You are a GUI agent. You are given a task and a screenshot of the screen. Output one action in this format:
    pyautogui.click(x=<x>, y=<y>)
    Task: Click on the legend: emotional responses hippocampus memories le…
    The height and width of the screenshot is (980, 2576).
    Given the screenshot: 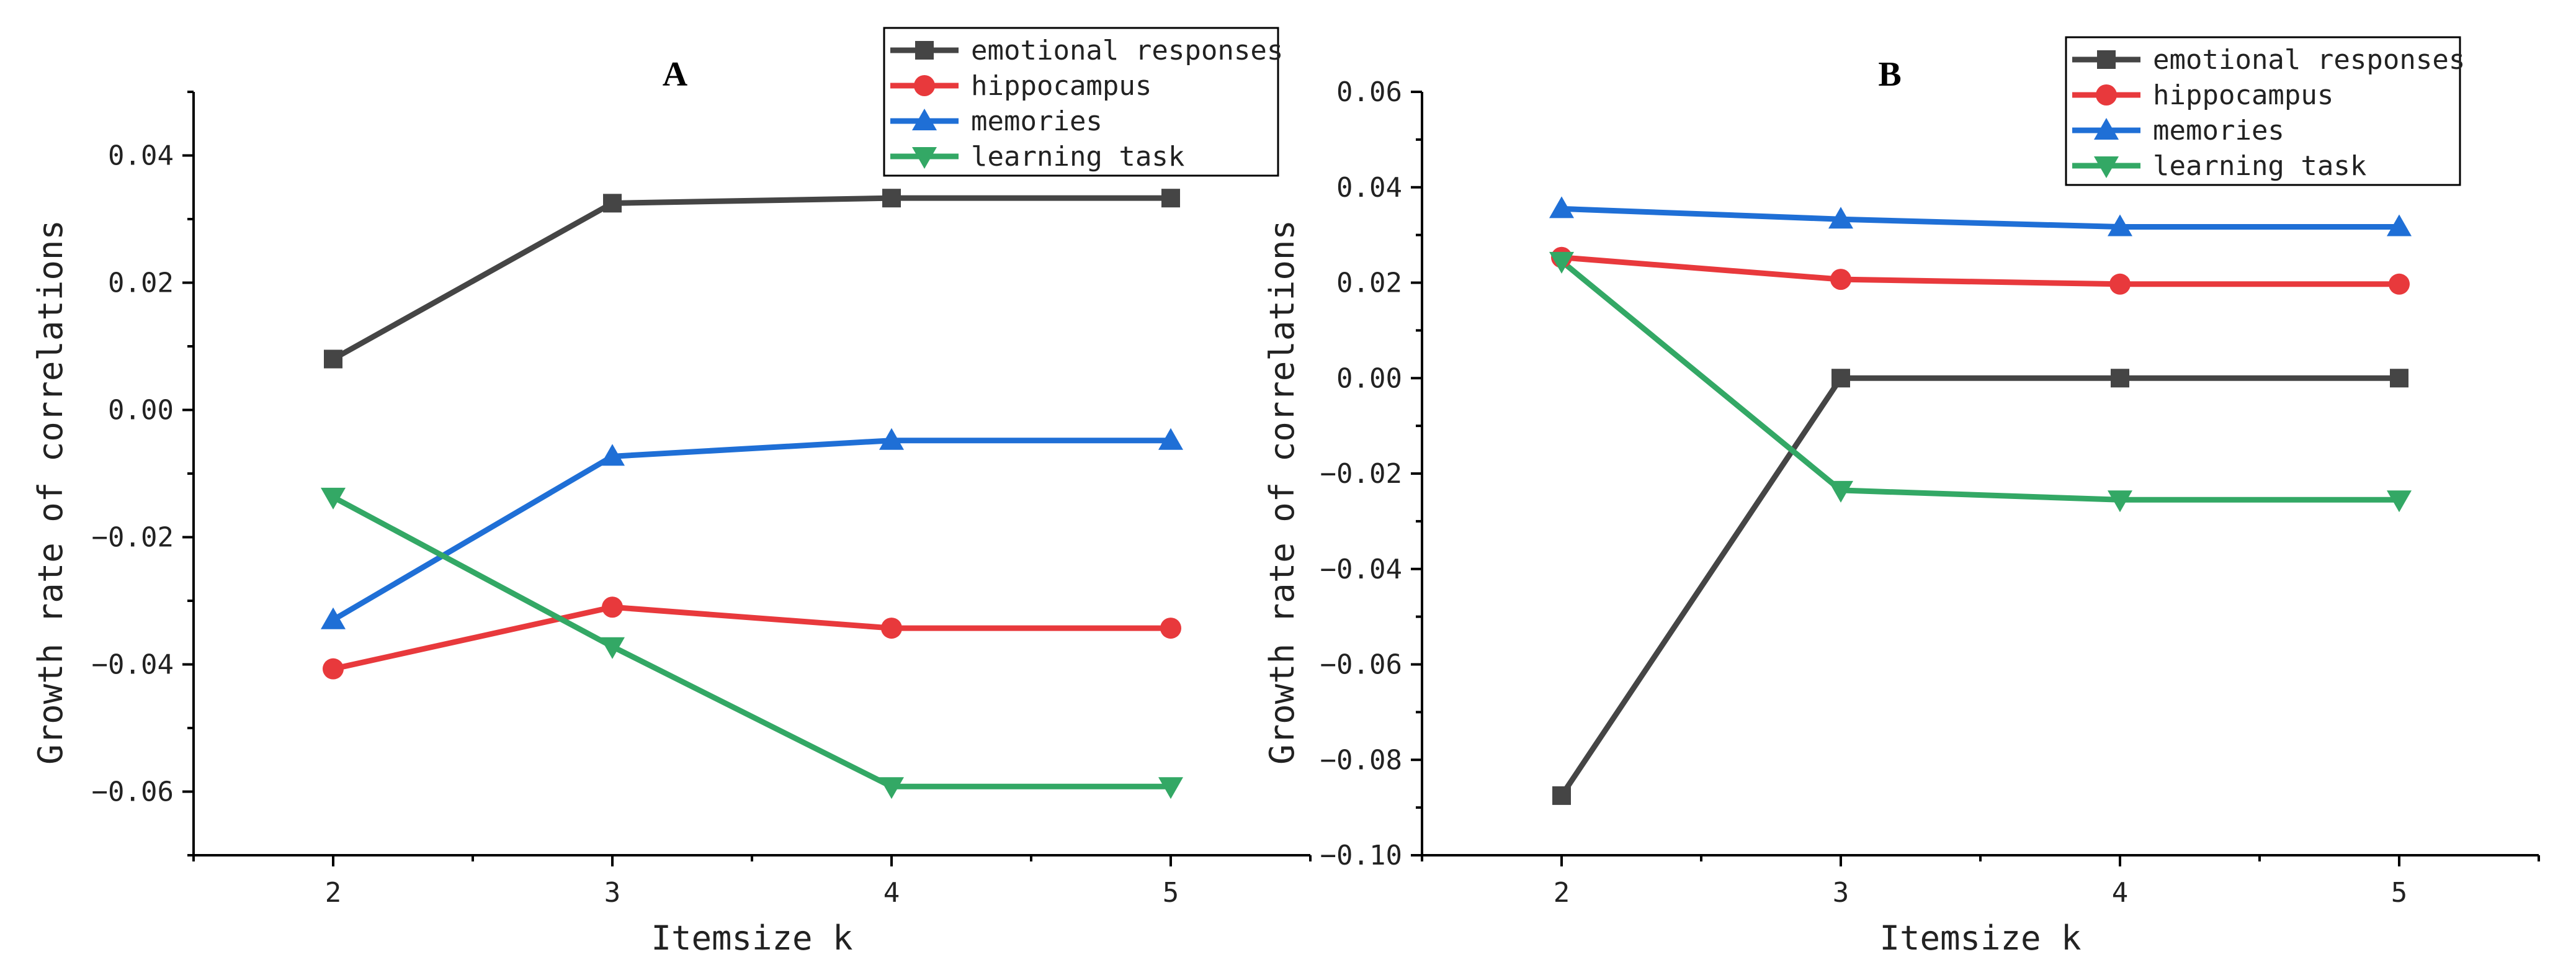 What is the action you would take?
    pyautogui.click(x=1083, y=102)
    